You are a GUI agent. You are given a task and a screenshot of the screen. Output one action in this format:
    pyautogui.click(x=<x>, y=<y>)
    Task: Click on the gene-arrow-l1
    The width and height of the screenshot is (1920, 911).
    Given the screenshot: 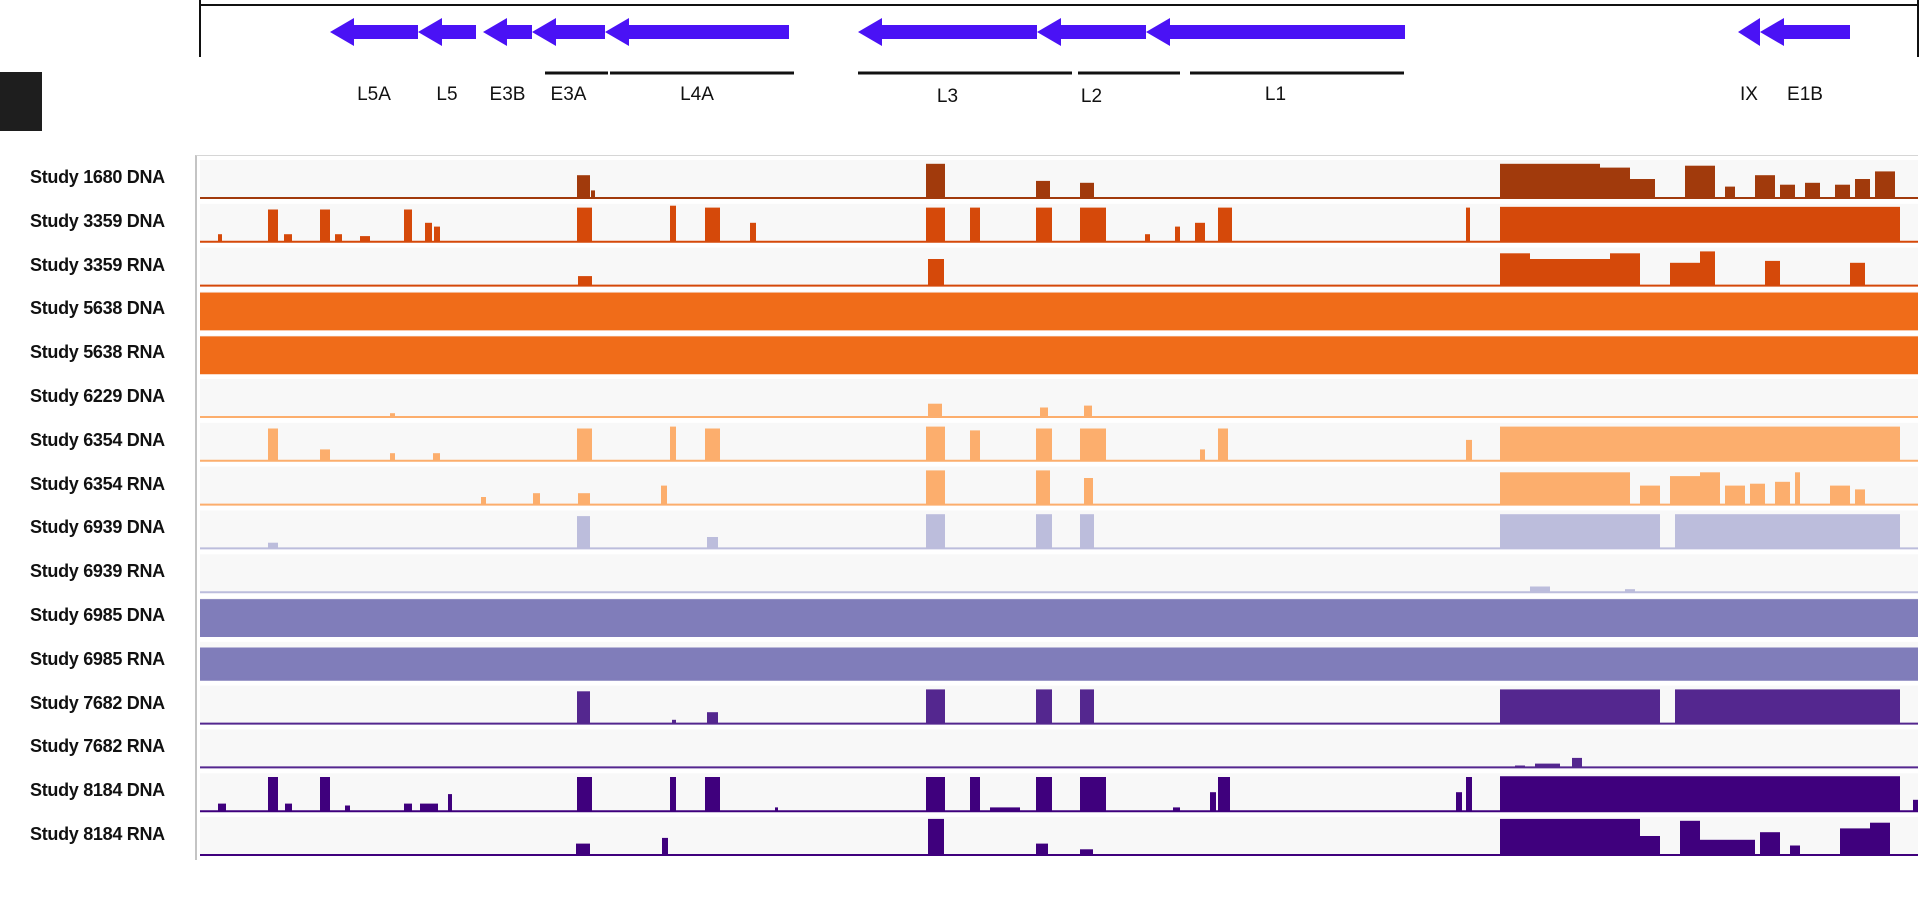 What is the action you would take?
    pyautogui.click(x=1275, y=32)
    